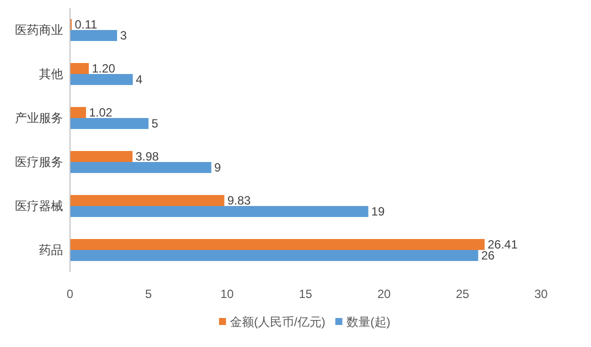 This screenshot has height=347, width=591. What do you see at coordinates (139, 79) in the screenshot?
I see `data-label: 4` at bounding box center [139, 79].